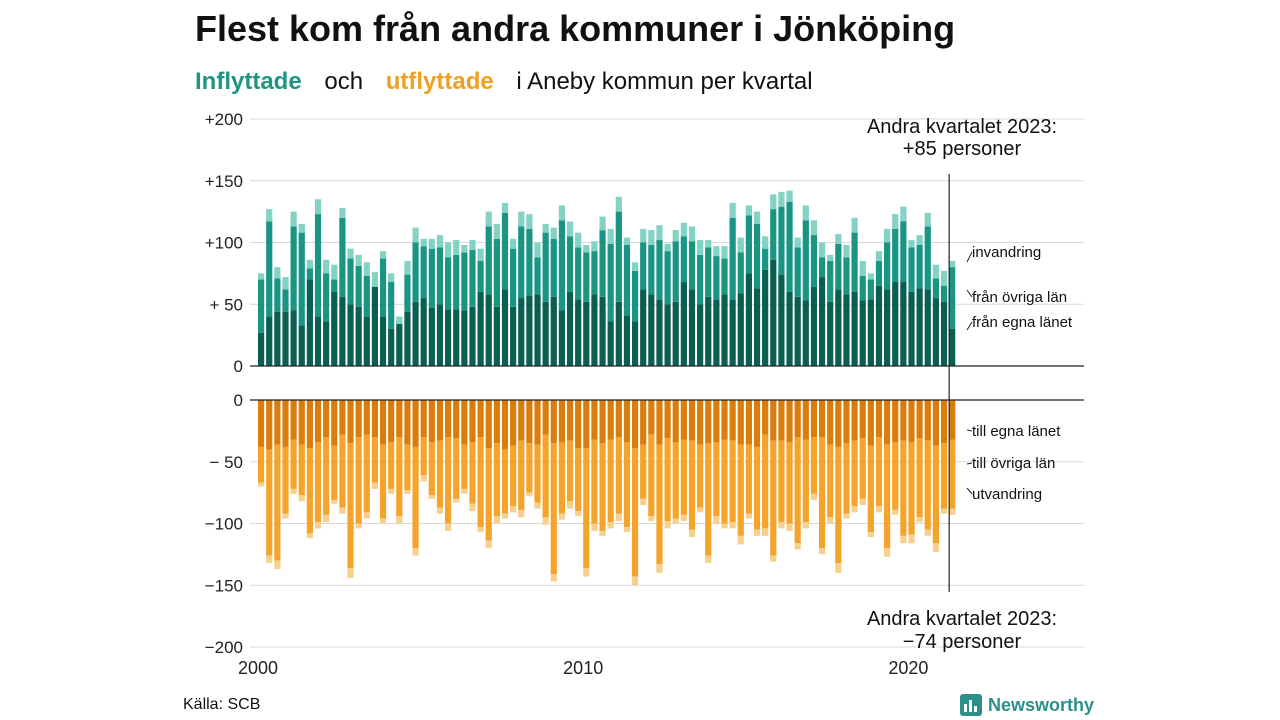  What do you see at coordinates (1013, 463) in the screenshot?
I see `series-label: till övriga län` at bounding box center [1013, 463].